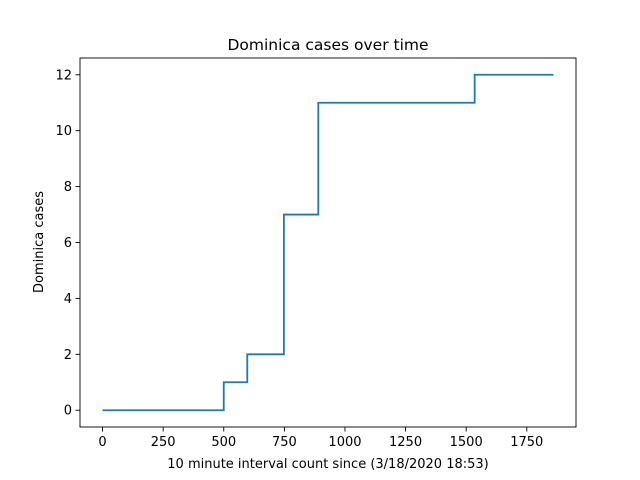 The height and width of the screenshot is (480, 640). What do you see at coordinates (63, 131) in the screenshot?
I see `y-tick-label-5: 10` at bounding box center [63, 131].